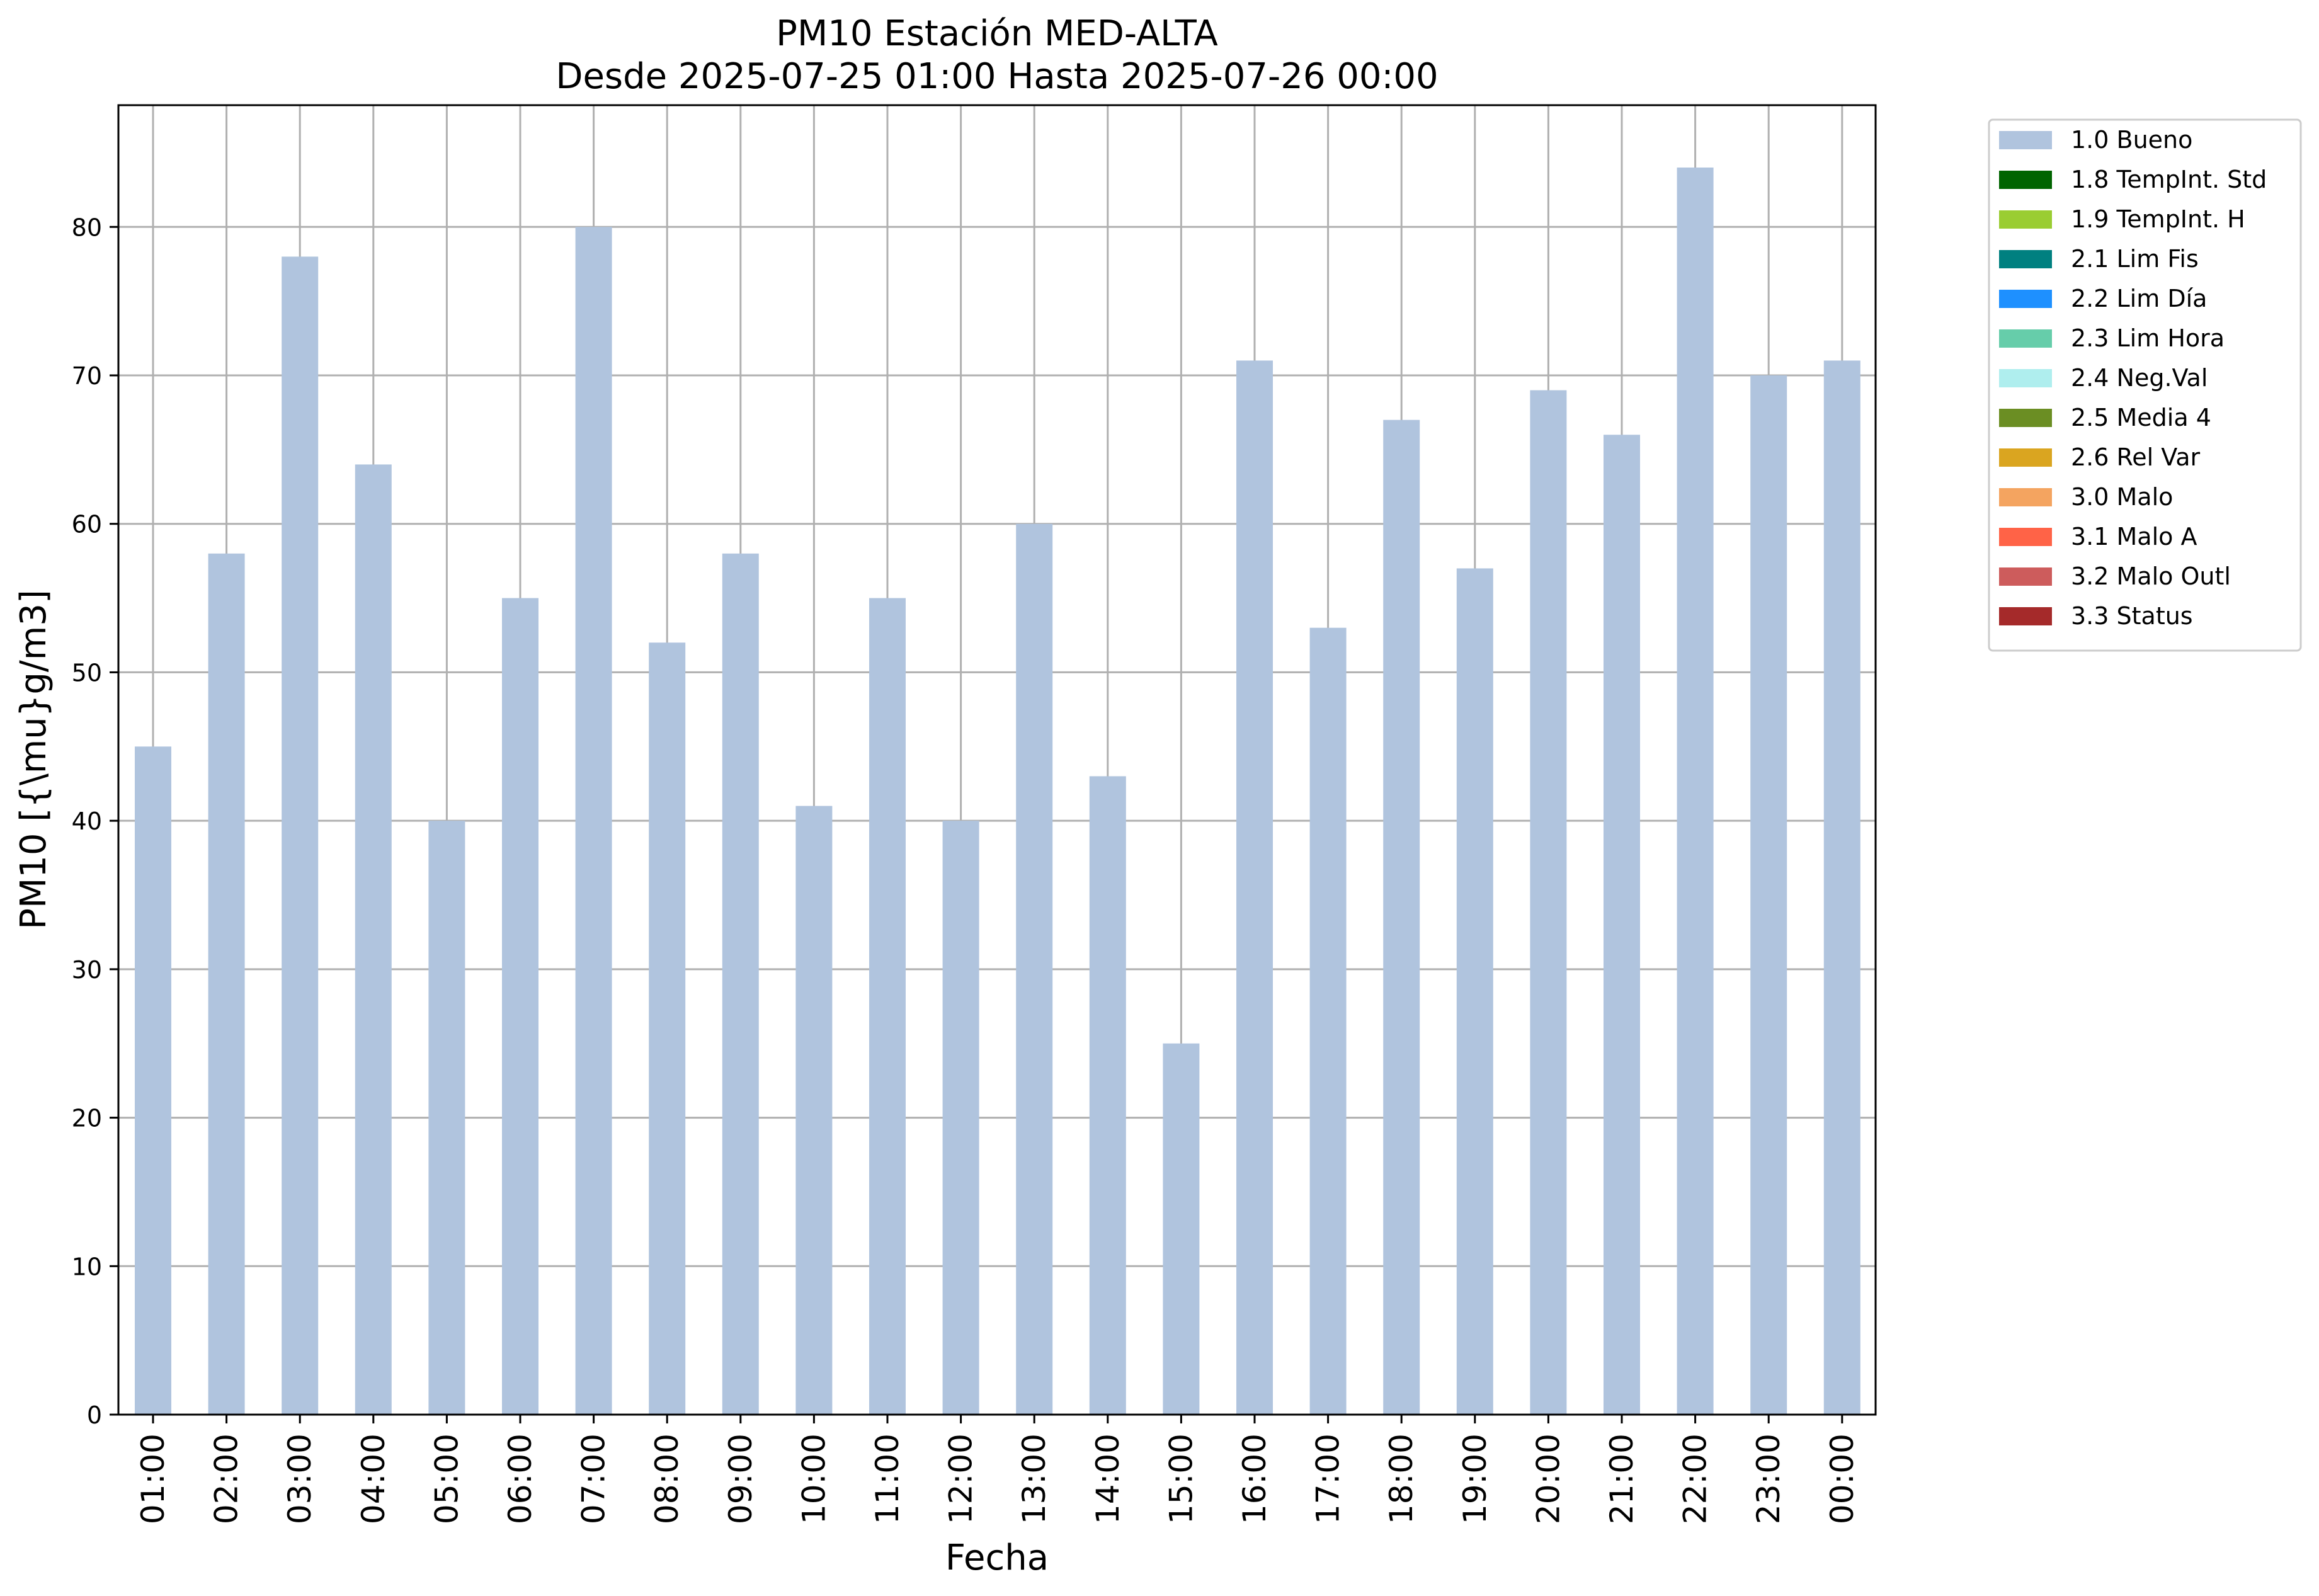 Image resolution: width=2319 pixels, height=1596 pixels. Describe the element at coordinates (87, 970) in the screenshot. I see `y-tick-label-30: 30` at that location.